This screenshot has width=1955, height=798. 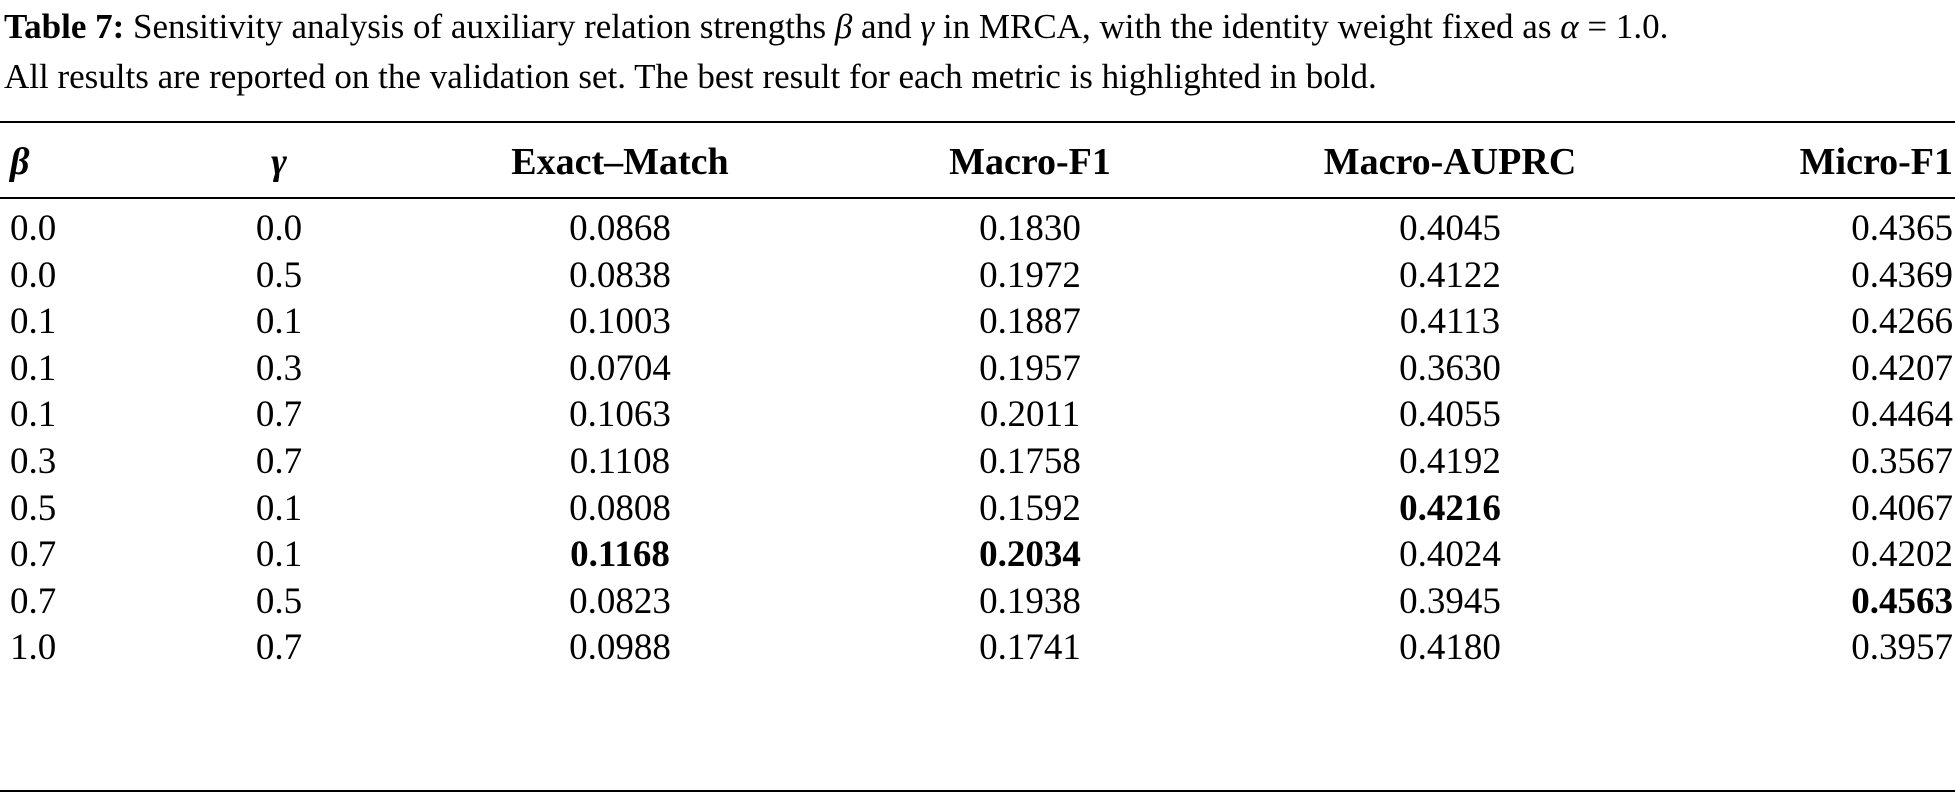 I want to click on cell-exact-match: 0.0868, so click(x=620, y=228).